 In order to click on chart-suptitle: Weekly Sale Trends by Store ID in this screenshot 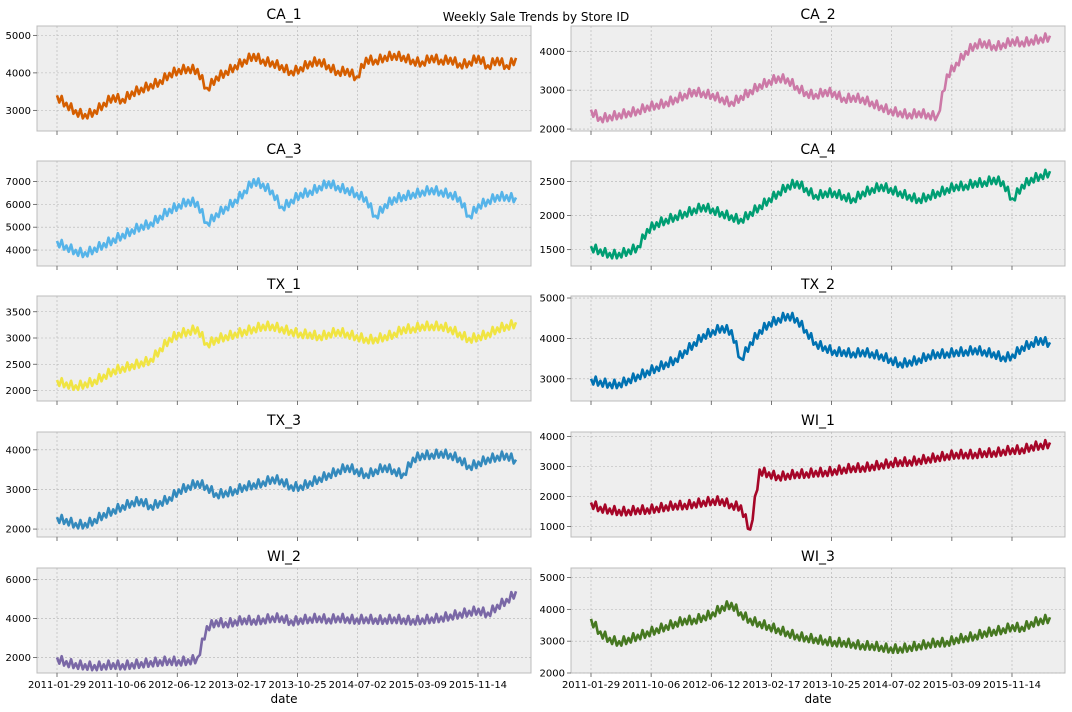, I will do `click(536, 17)`.